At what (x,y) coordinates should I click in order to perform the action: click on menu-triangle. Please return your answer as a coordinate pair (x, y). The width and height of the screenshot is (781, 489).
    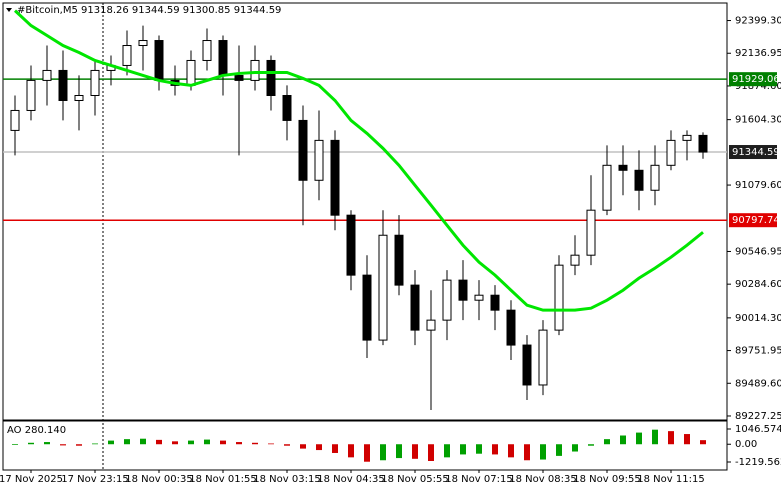
    Looking at the image, I should click on (9, 10).